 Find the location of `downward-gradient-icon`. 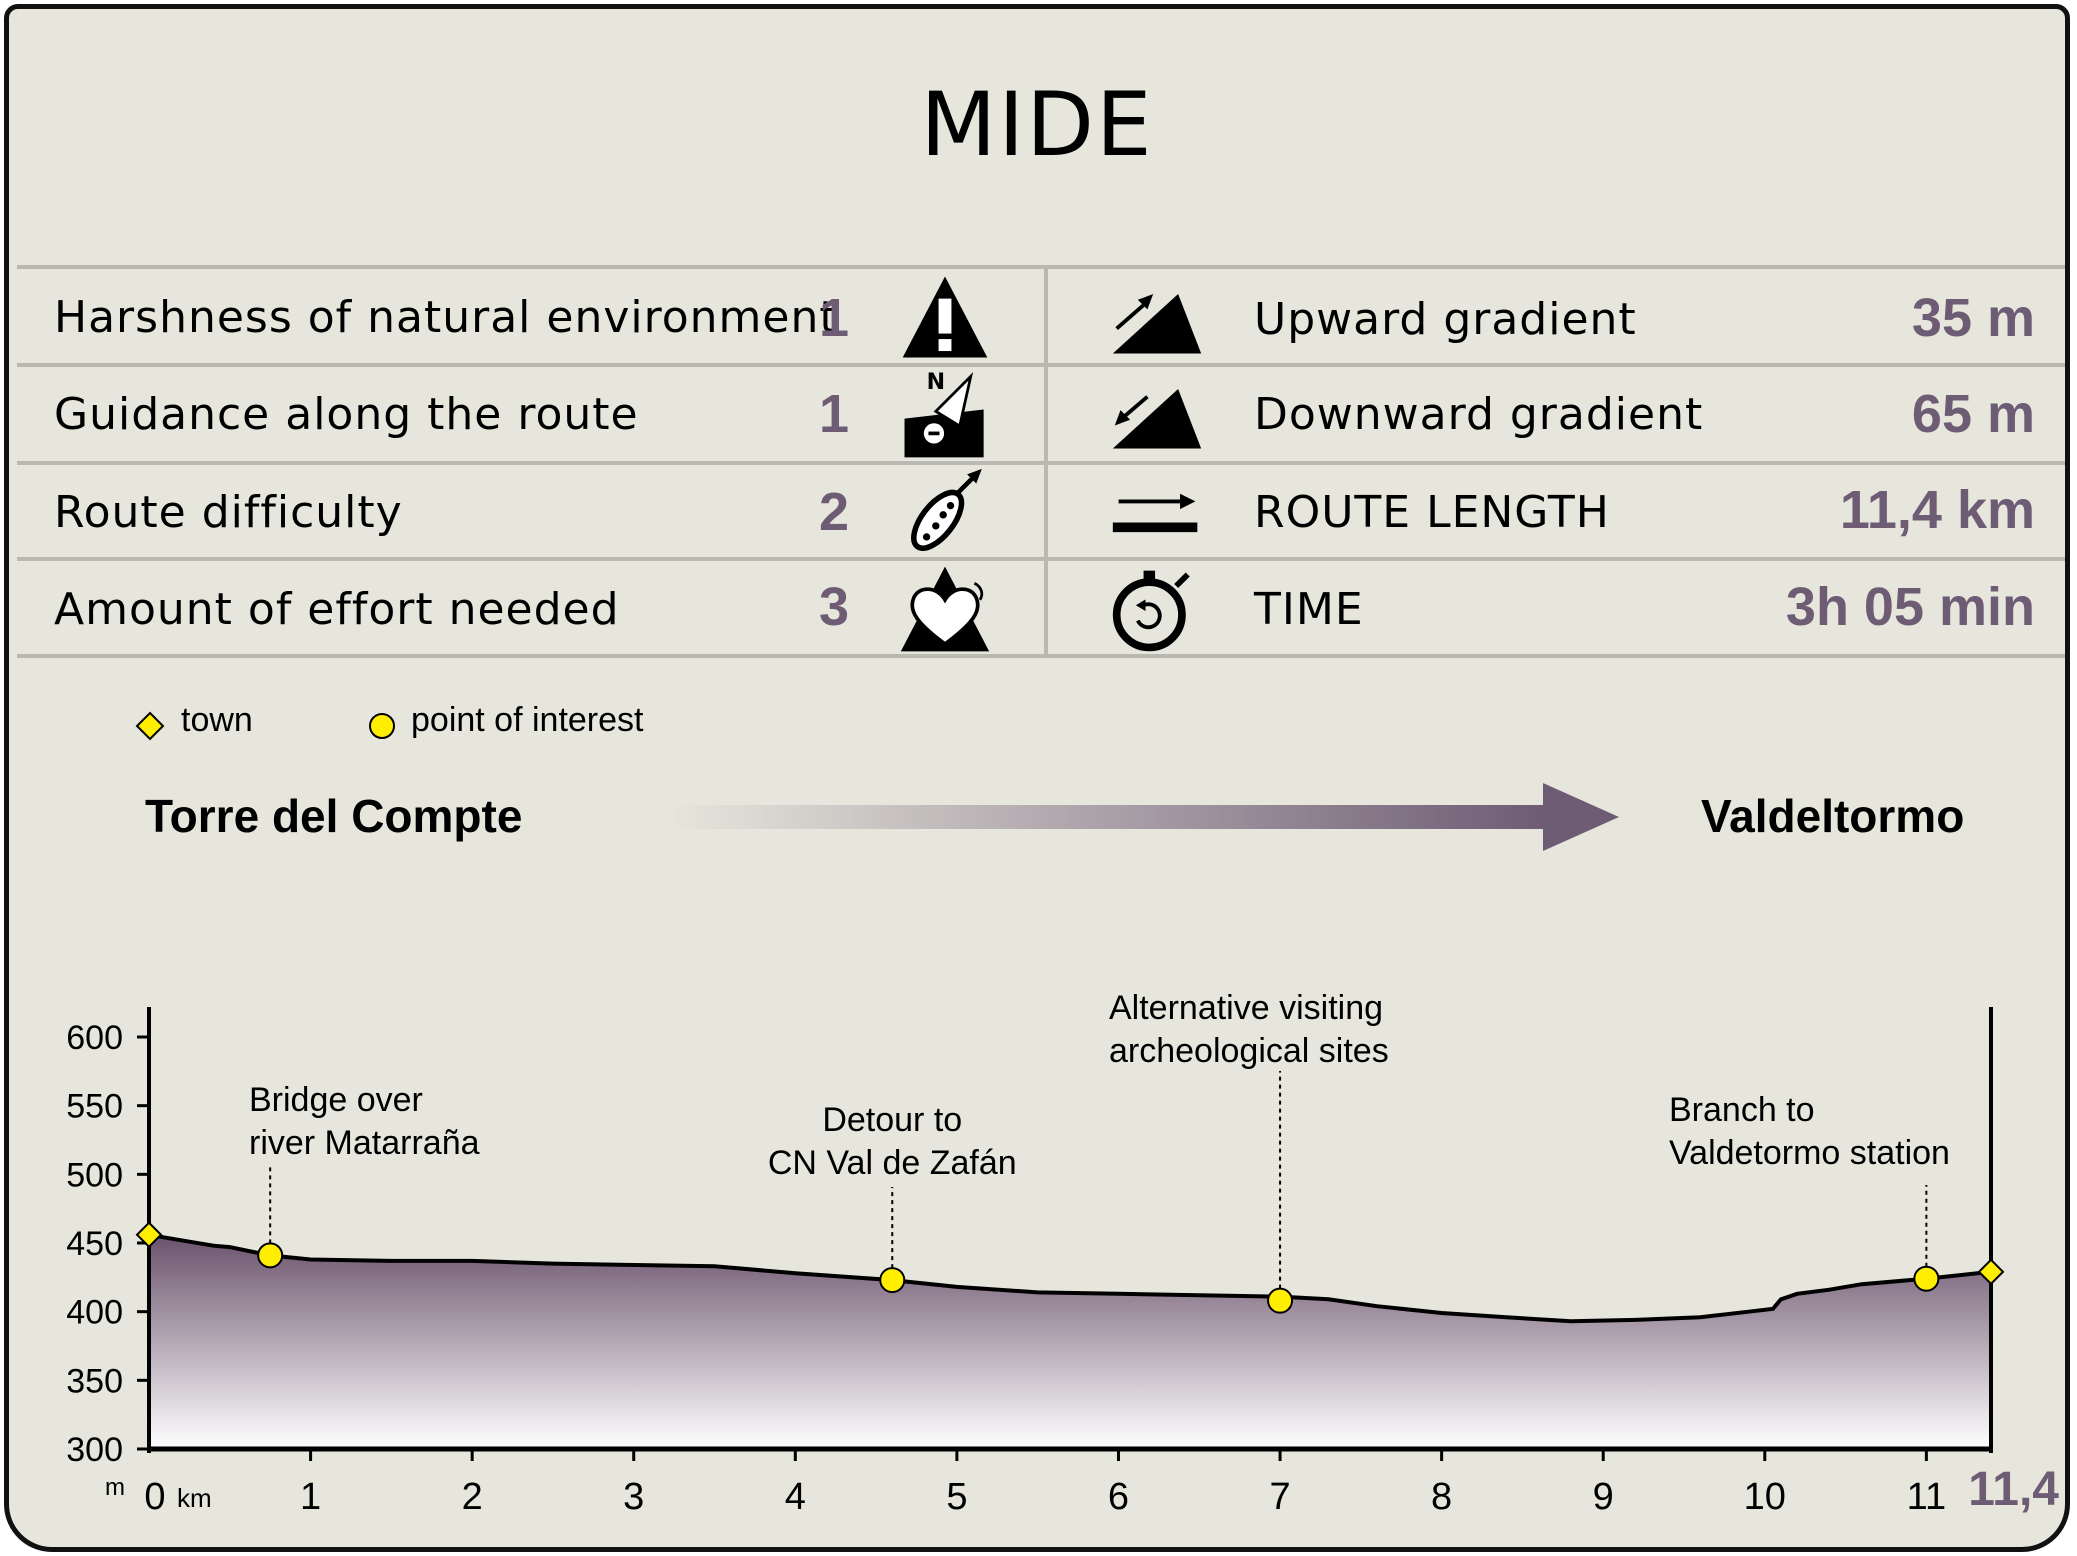

downward-gradient-icon is located at coordinates (1157, 419).